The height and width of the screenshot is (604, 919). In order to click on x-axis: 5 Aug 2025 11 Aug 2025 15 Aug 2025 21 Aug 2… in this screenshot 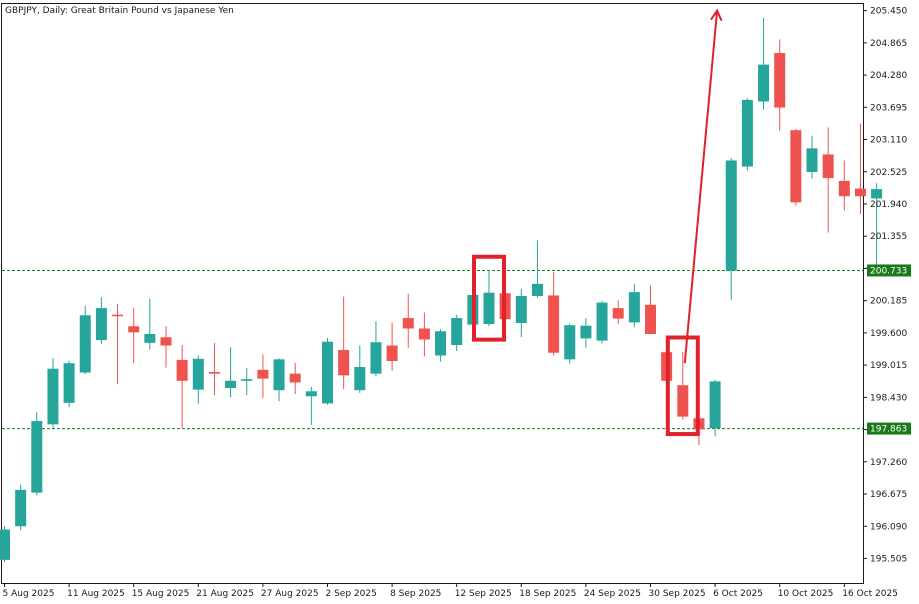, I will do `click(450, 591)`.